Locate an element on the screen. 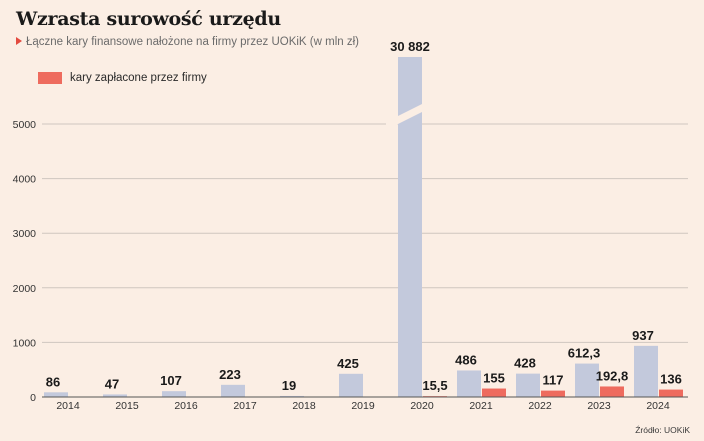 This screenshot has width=704, height=441. y-tick-label: 3000 is located at coordinates (25, 234).